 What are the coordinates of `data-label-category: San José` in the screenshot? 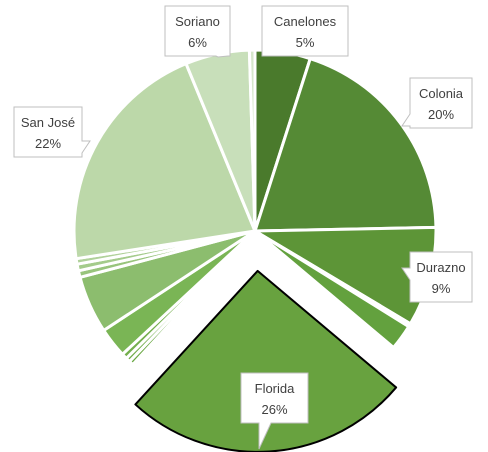 It's located at (48, 122).